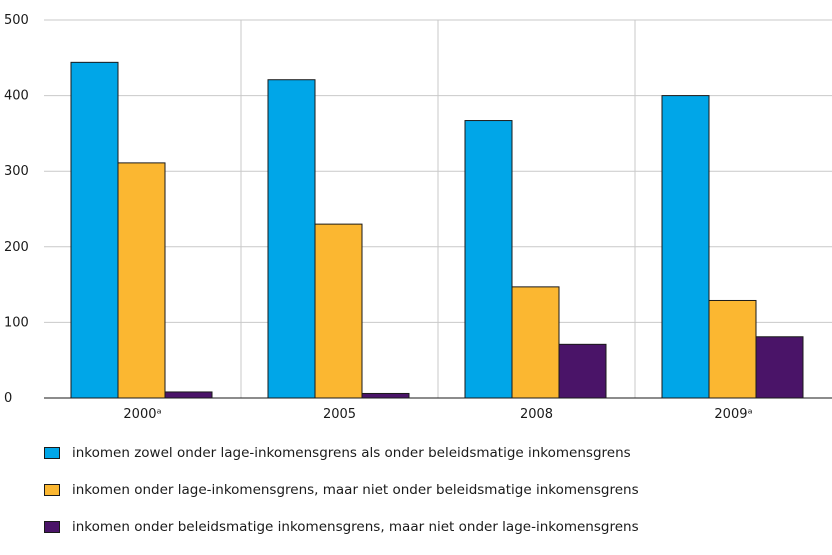  I want to click on y-tick-label: 300, so click(16, 171).